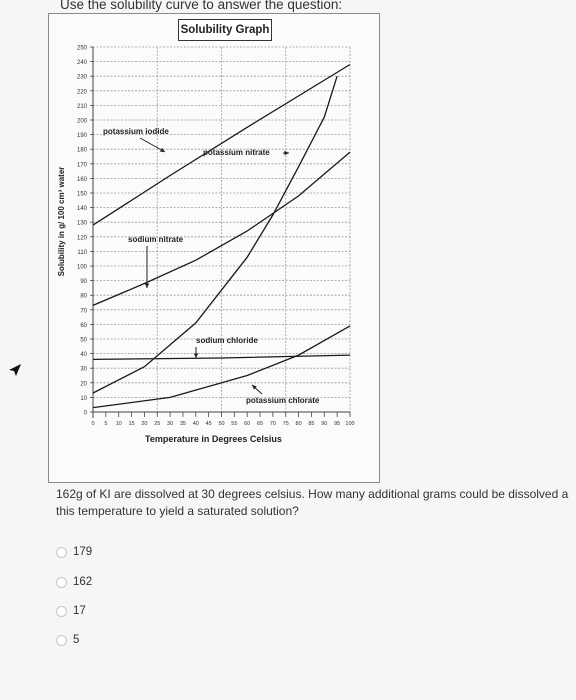 Image resolution: width=576 pixels, height=700 pixels. I want to click on x-axis-label: Temperature in Degrees Celsius, so click(213, 439).